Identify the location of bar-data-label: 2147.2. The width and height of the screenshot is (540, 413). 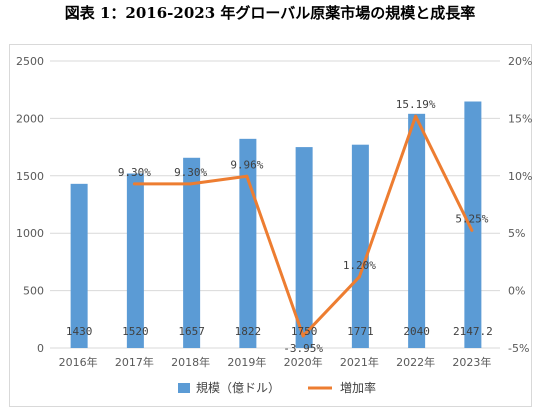
(473, 331).